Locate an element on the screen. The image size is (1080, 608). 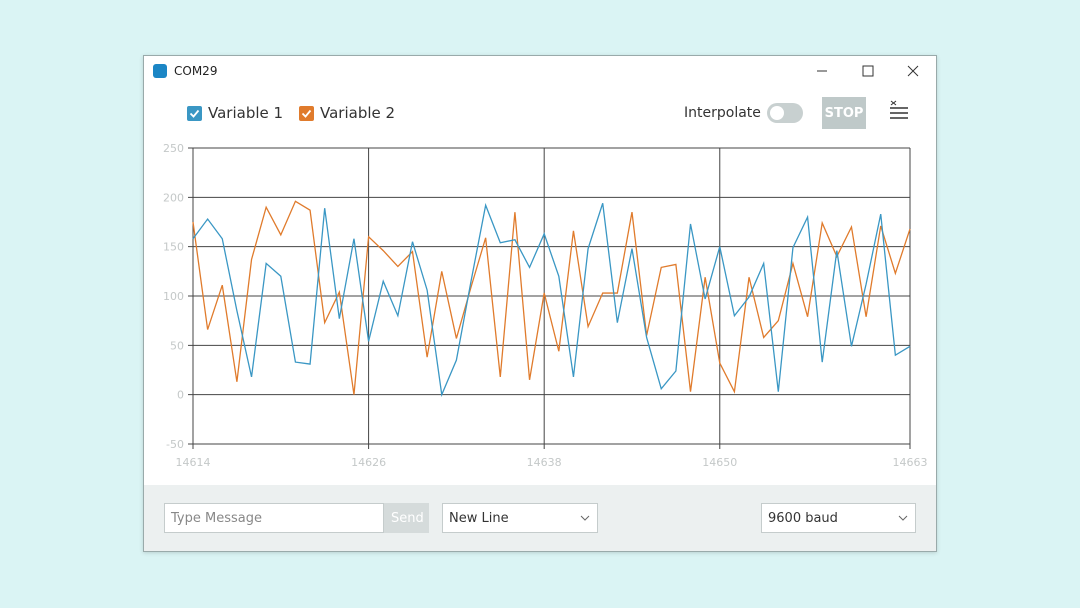
legend-label: Variable 2 is located at coordinates (358, 113).